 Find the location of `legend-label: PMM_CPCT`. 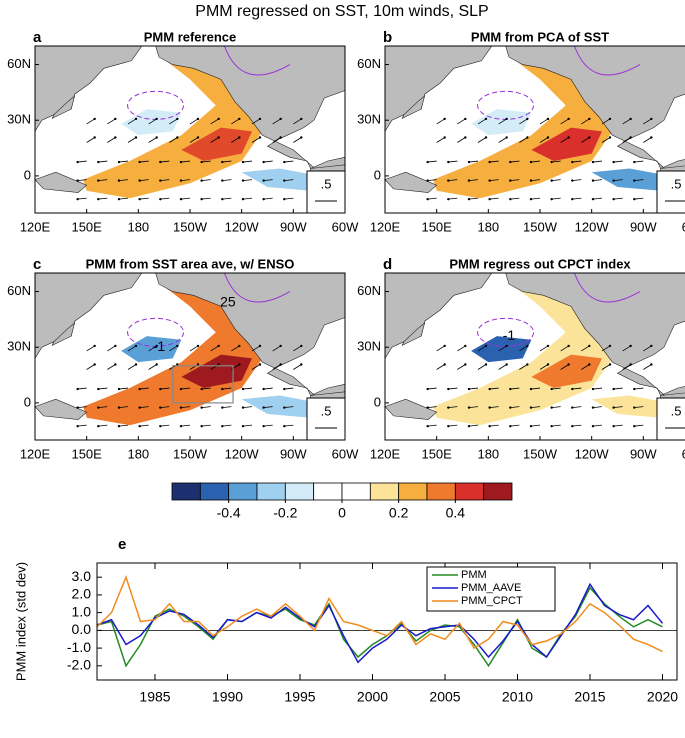

legend-label: PMM_CPCT is located at coordinates (492, 601).